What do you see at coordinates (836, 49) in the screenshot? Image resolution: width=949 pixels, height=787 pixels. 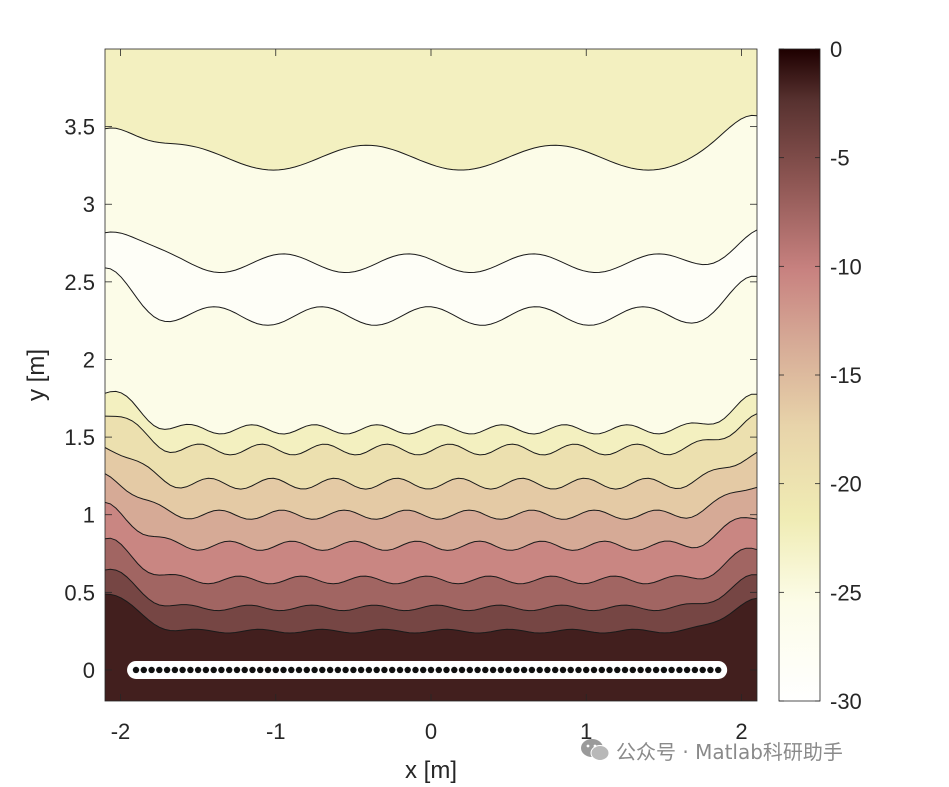 I see `colorbar-tick-label: 0` at bounding box center [836, 49].